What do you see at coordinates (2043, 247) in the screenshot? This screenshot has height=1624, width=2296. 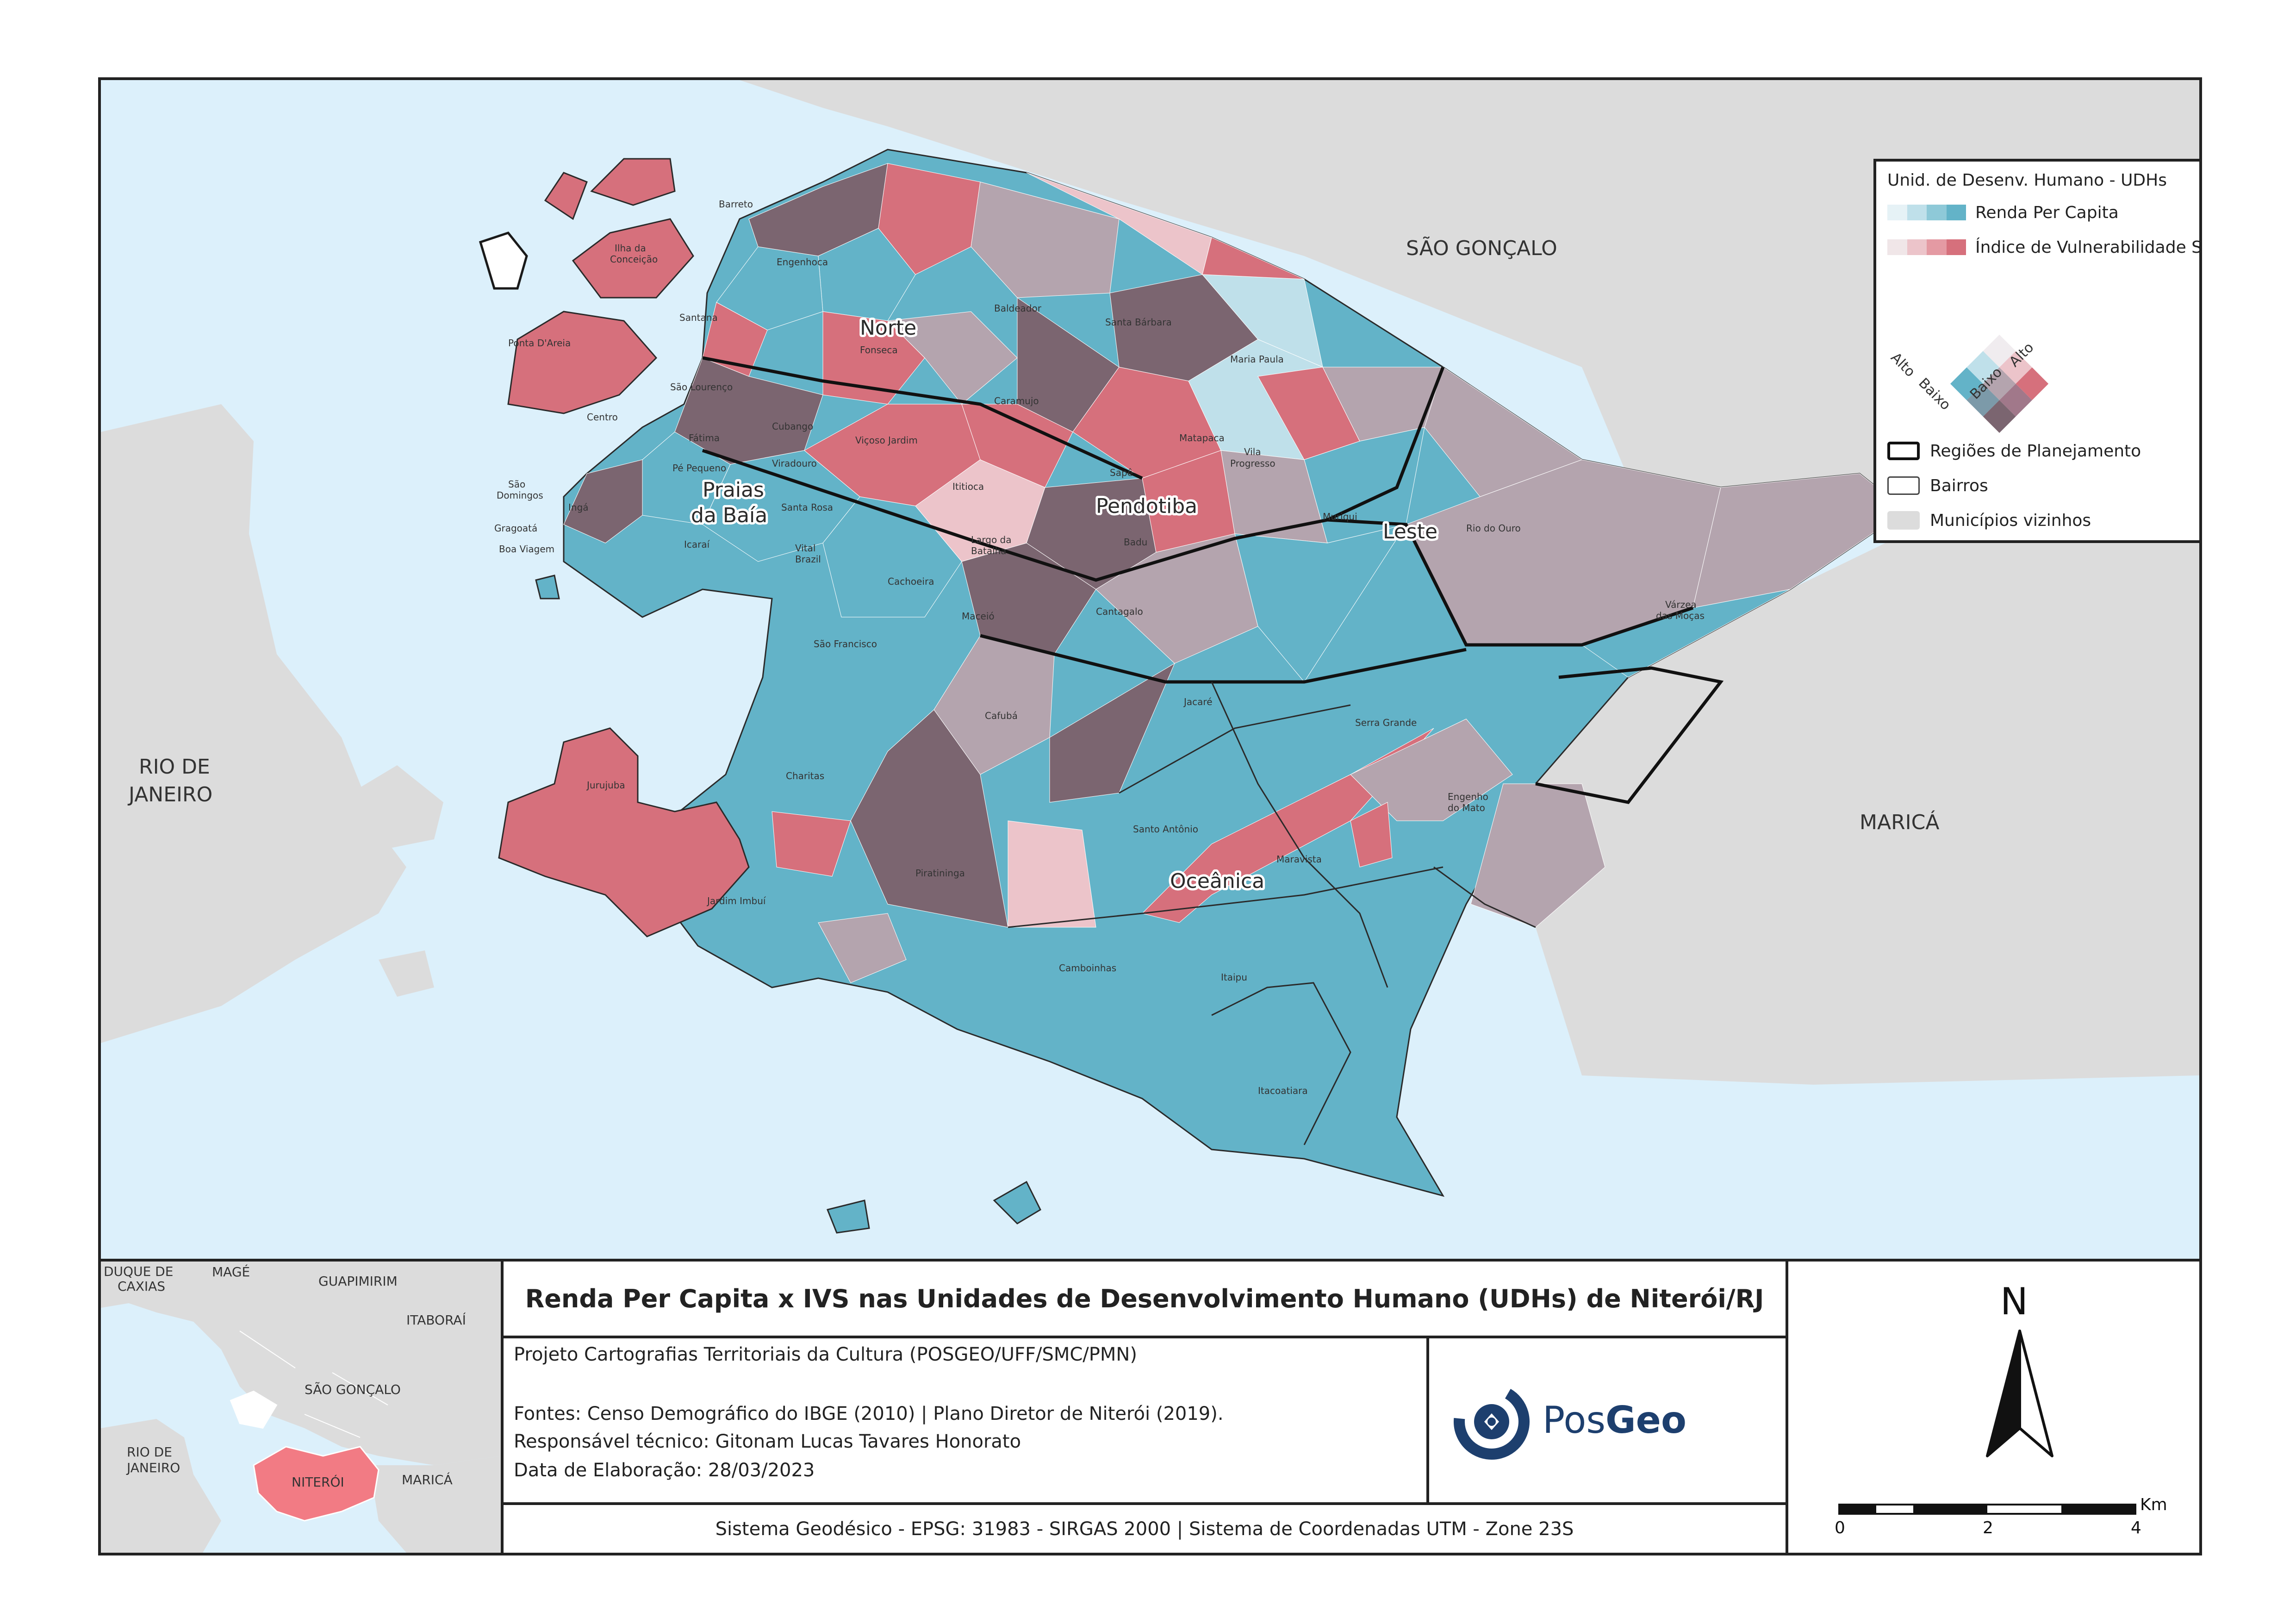 I see `legend-ivs-row: Índice de Vulnerabilidade Social - IVS` at bounding box center [2043, 247].